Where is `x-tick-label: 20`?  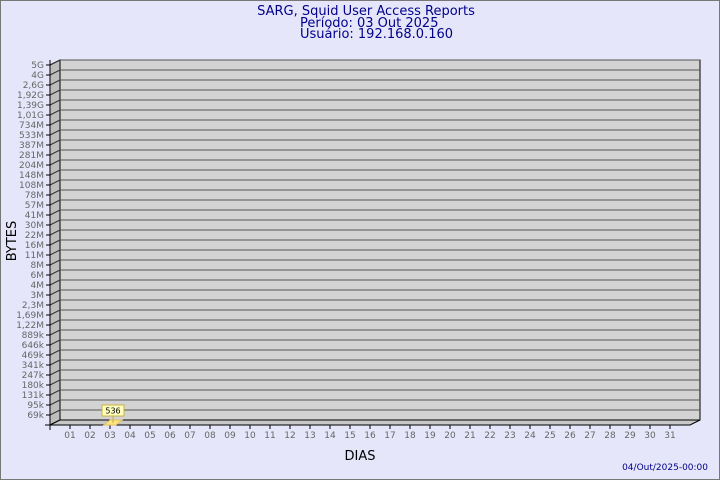 x-tick-label: 20 is located at coordinates (450, 436).